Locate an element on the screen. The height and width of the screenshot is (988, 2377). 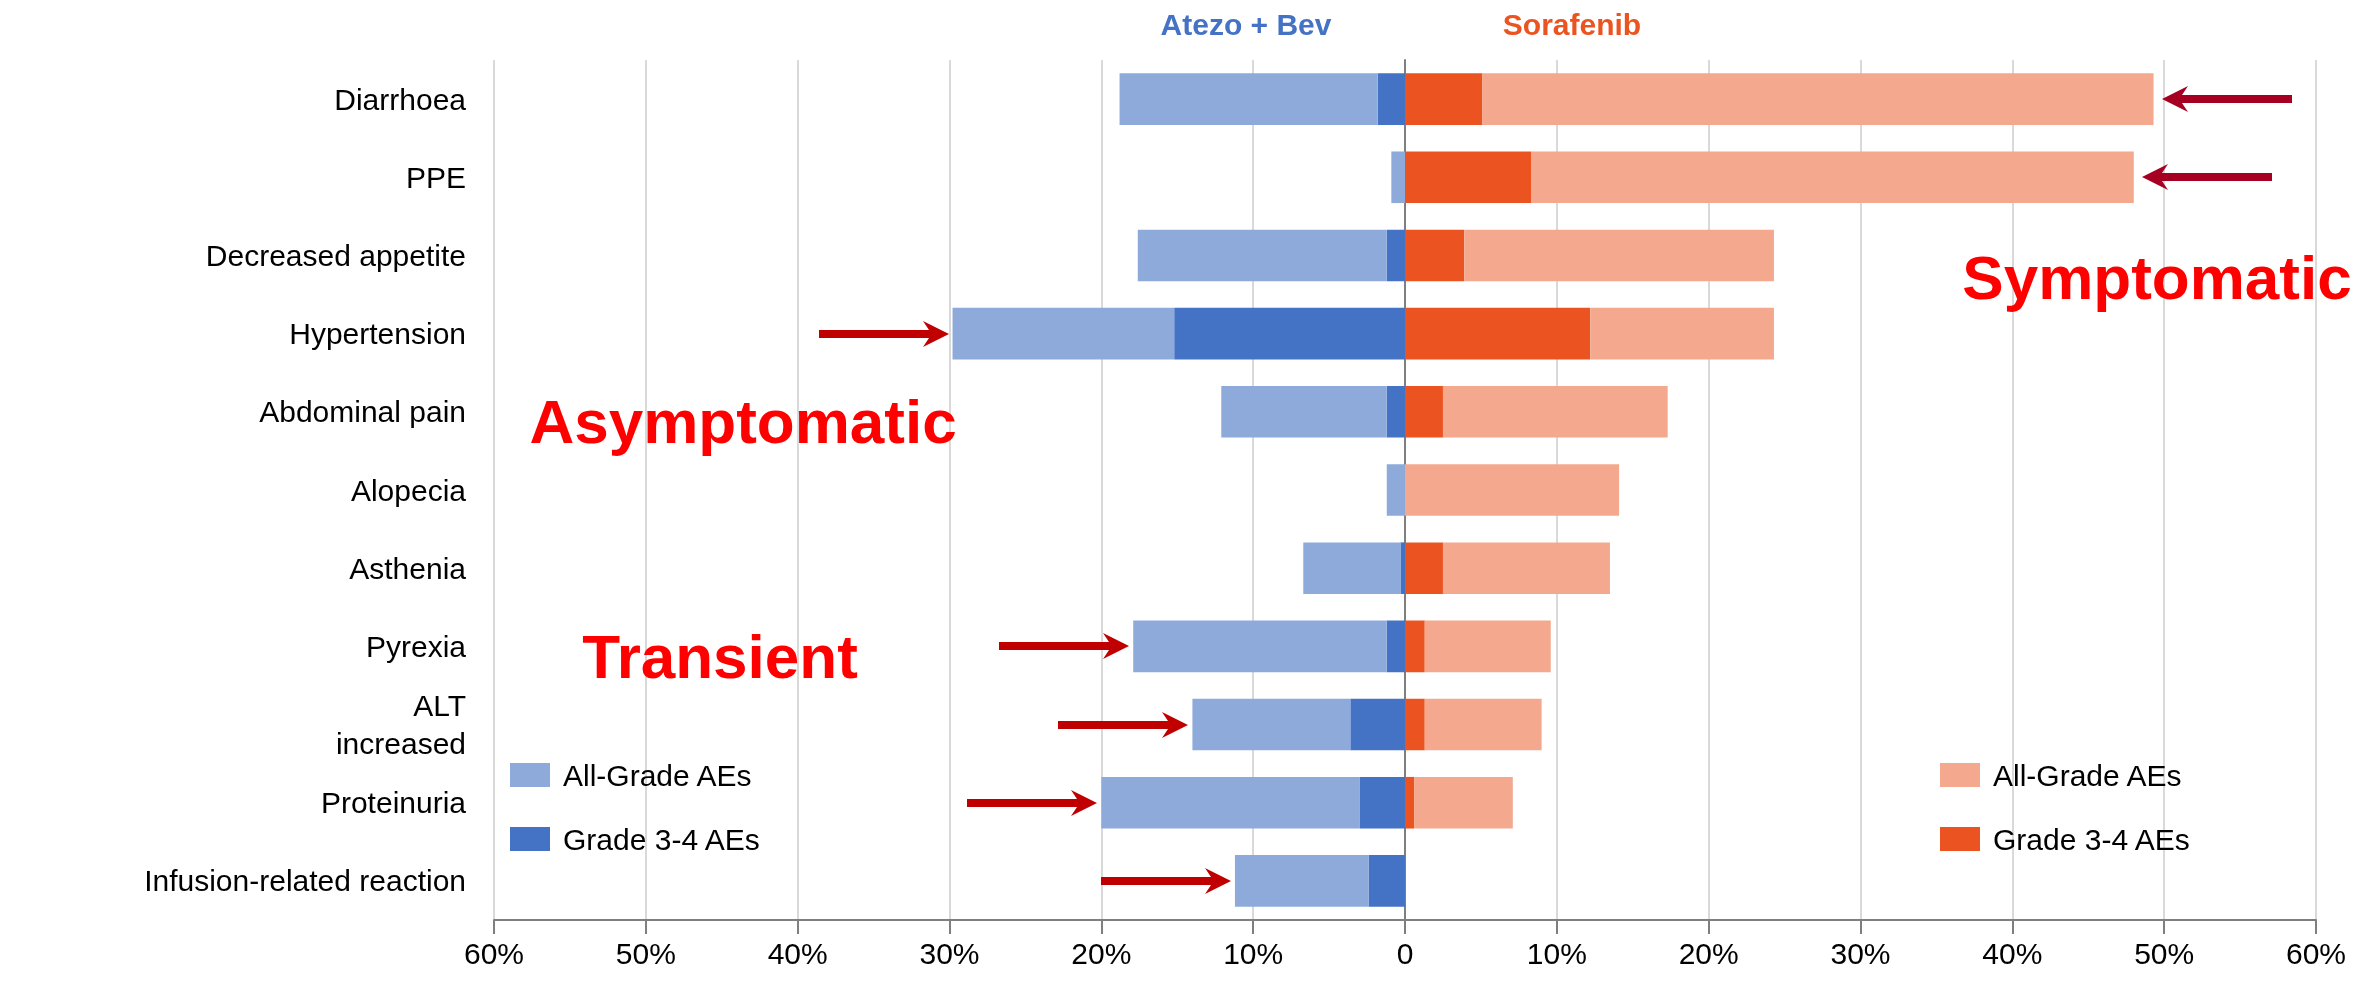
x-tick-label: 0 is located at coordinates (1405, 953).